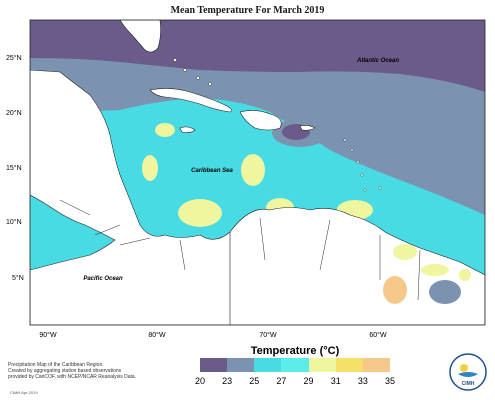 This screenshot has width=495, height=400. What do you see at coordinates (281, 381) in the screenshot?
I see `legend-tick-label: 27` at bounding box center [281, 381].